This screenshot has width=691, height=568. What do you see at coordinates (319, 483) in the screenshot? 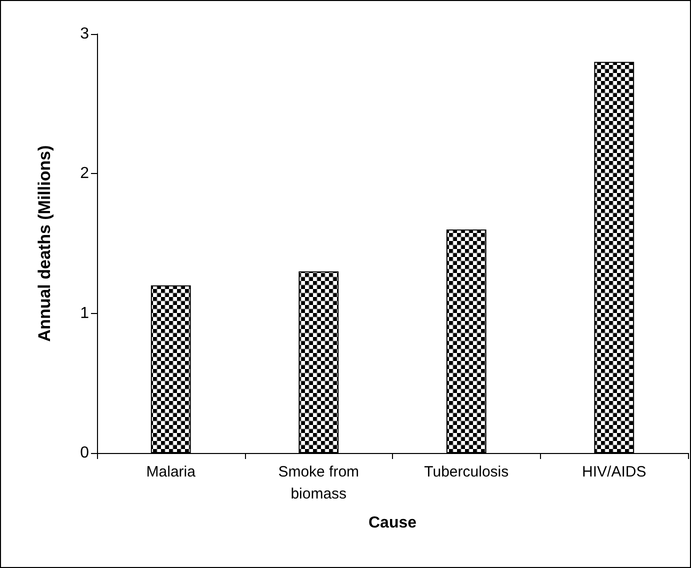
I see `x-tick-label: Smoke from biomass` at bounding box center [319, 483].